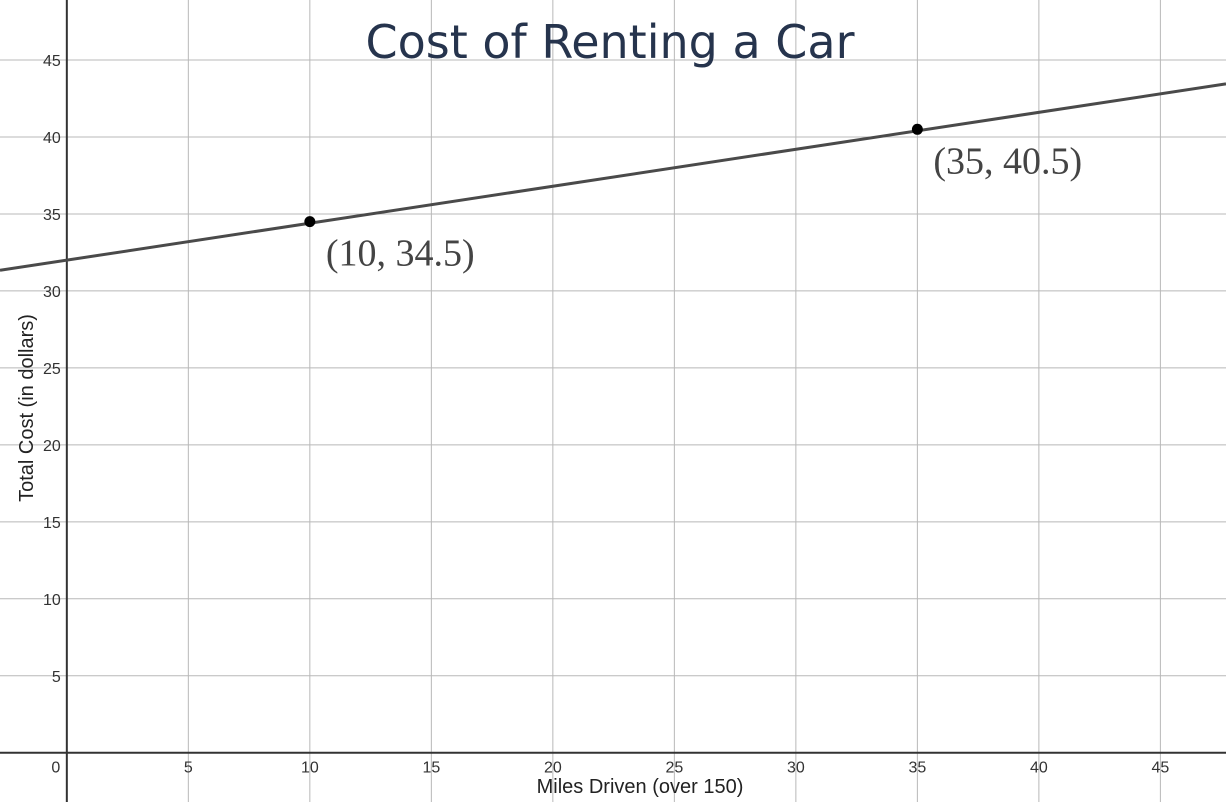 The image size is (1226, 802). I want to click on y-tick-label: 40, so click(52, 138).